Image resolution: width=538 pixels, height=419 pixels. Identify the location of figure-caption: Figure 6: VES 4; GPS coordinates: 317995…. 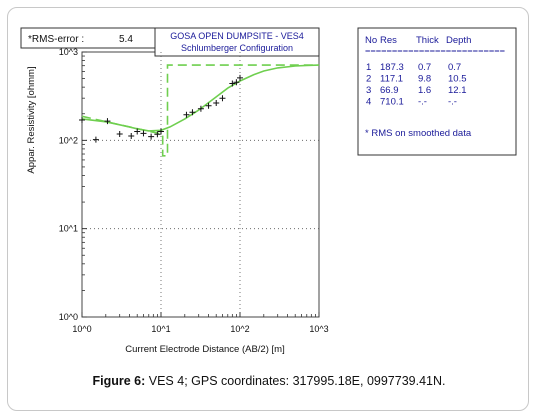
(269, 381).